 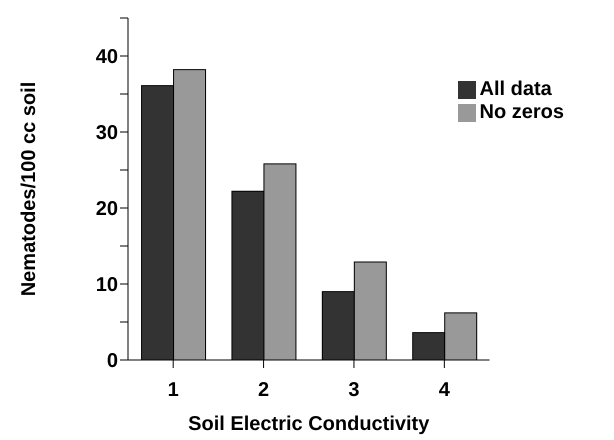 What do you see at coordinates (112, 361) in the screenshot?
I see `y-tick-label: 0` at bounding box center [112, 361].